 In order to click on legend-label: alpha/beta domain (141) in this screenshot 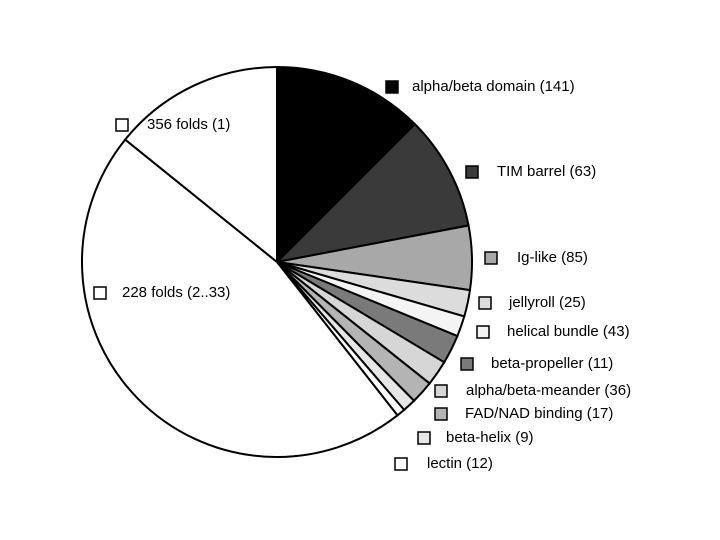, I will do `click(493, 86)`.